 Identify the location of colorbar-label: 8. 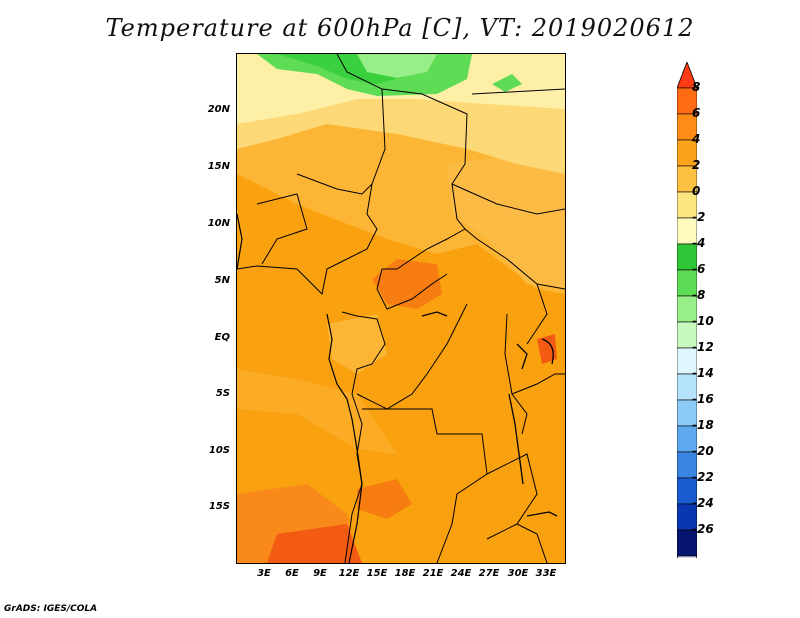
(696, 87).